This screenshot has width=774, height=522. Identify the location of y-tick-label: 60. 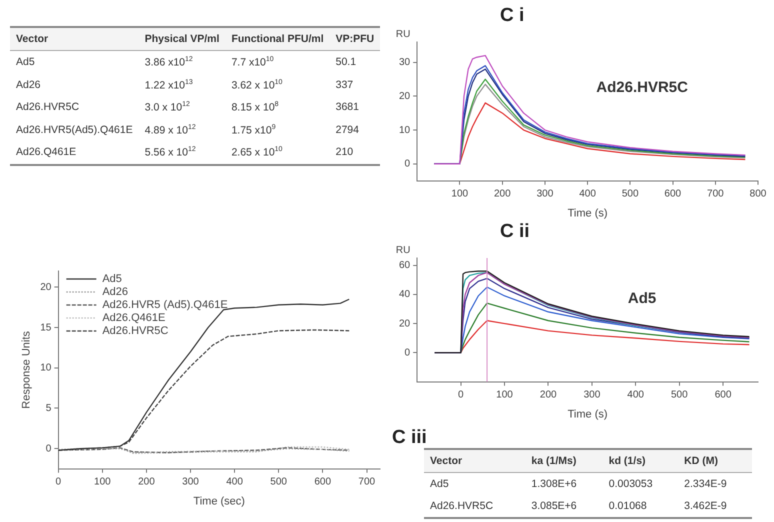
(405, 266).